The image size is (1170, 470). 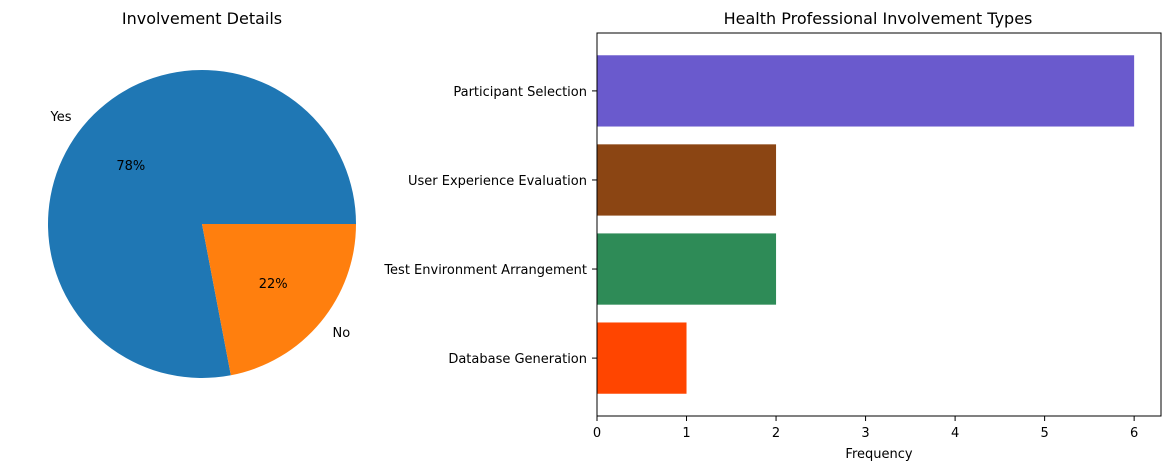 I want to click on pie-percent-no: 22%, so click(x=273, y=284).